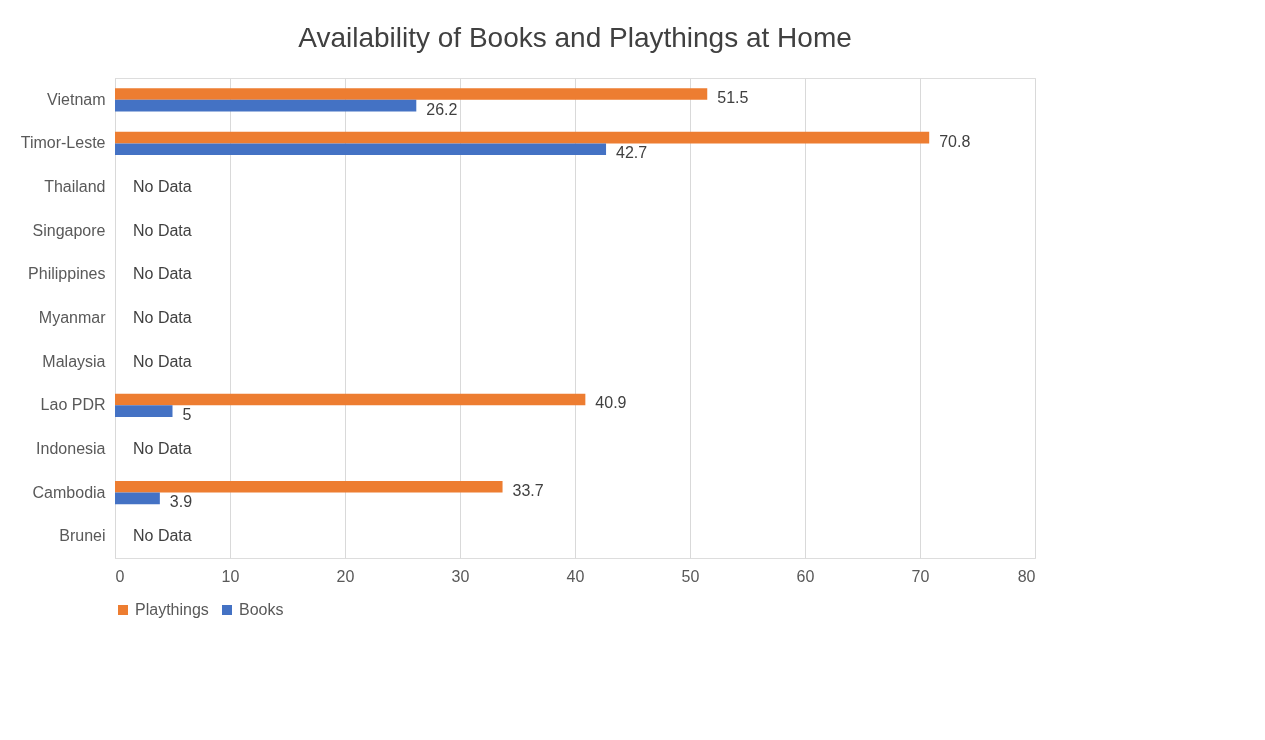 Image resolution: width=1265 pixels, height=740 pixels. Describe the element at coordinates (611, 403) in the screenshot. I see `data-label: 40.9` at that location.